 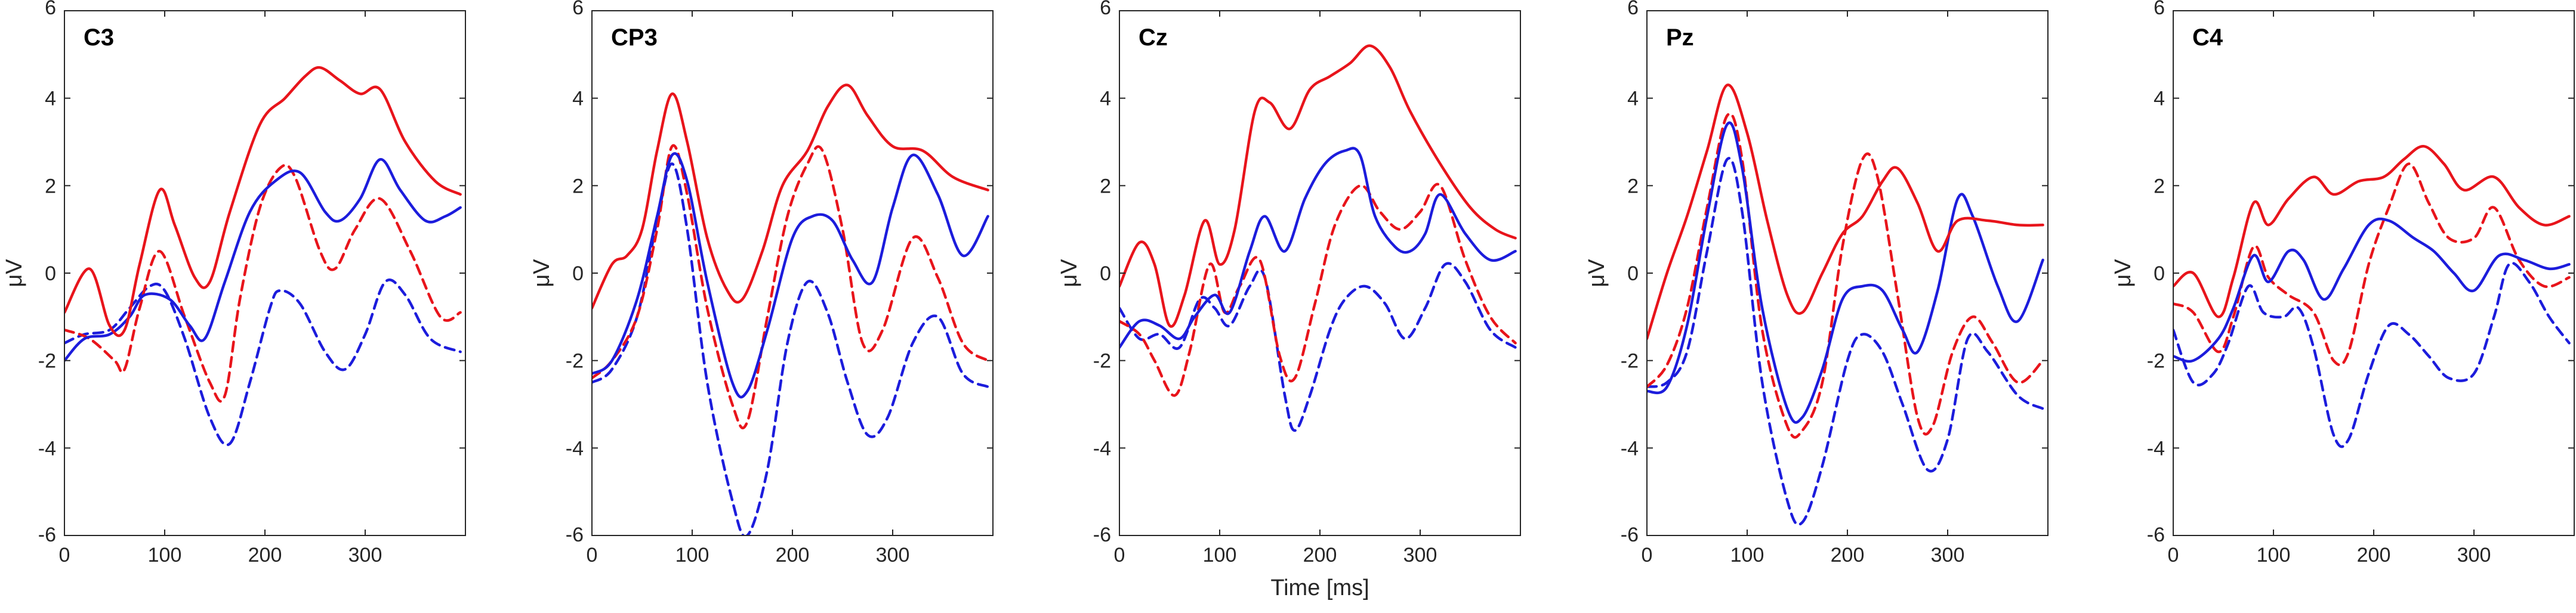 What do you see at coordinates (1680, 37) in the screenshot?
I see `panel-title: Pz` at bounding box center [1680, 37].